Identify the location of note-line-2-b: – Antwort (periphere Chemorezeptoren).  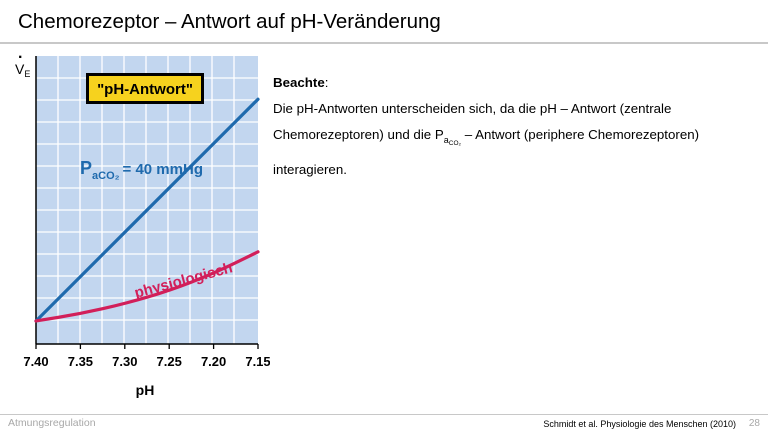
(580, 134).